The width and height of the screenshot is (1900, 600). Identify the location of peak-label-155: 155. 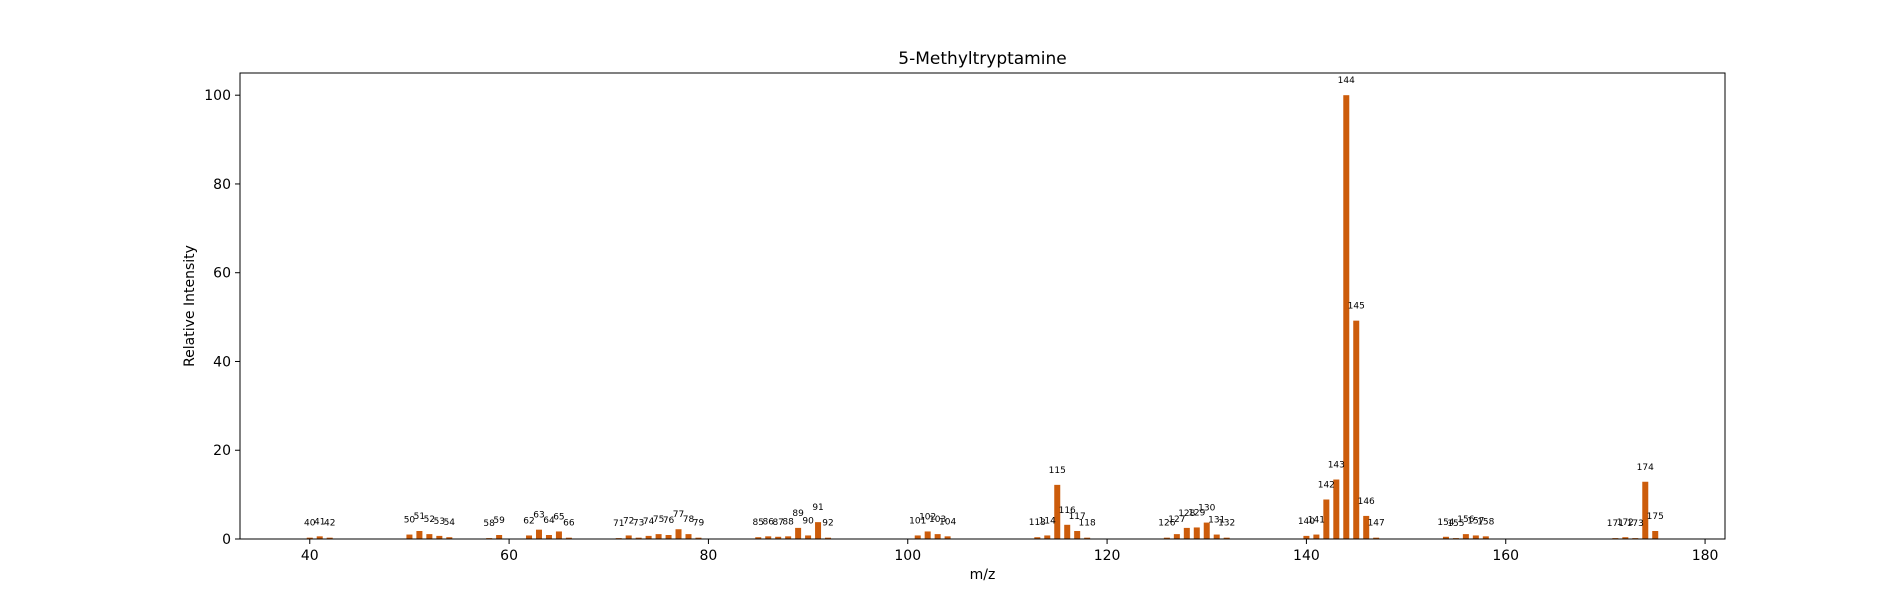
(1455, 524).